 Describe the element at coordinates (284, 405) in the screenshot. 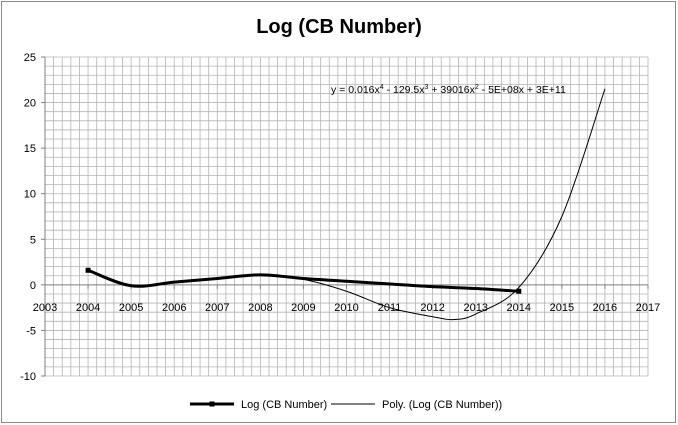

I see `legend-label-series-1: Log (CB Number)` at that location.